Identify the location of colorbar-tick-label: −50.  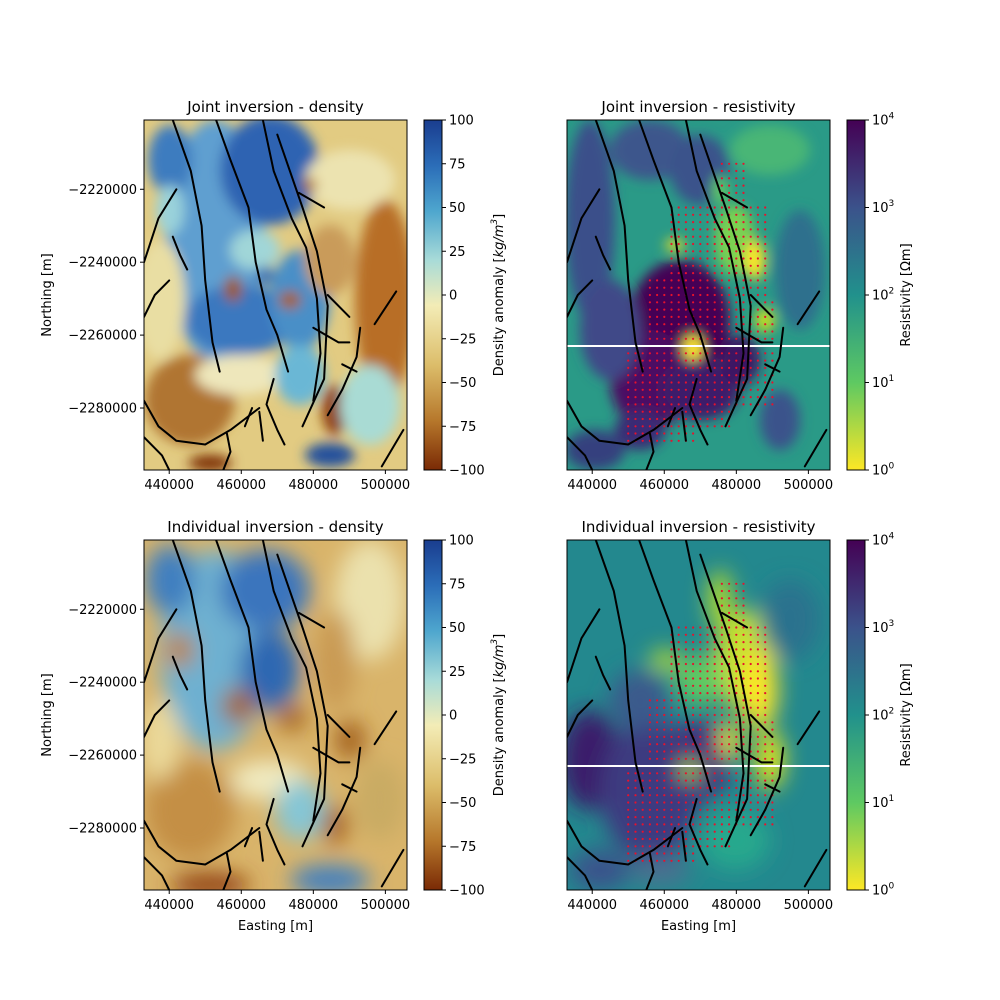
(462, 803).